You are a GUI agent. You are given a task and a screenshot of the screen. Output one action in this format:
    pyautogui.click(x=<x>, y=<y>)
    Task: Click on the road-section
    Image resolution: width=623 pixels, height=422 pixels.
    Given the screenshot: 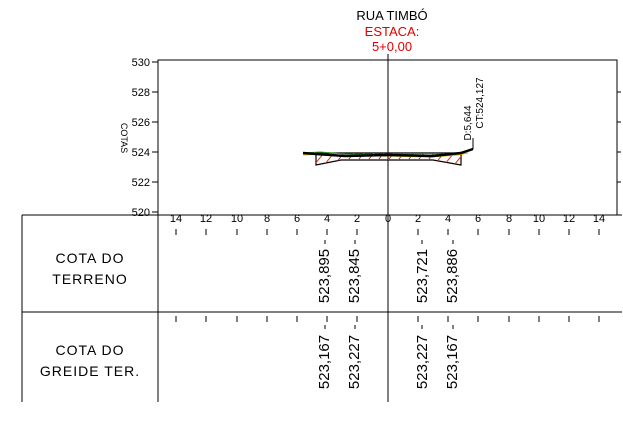 What is the action you would take?
    pyautogui.click(x=388, y=152)
    